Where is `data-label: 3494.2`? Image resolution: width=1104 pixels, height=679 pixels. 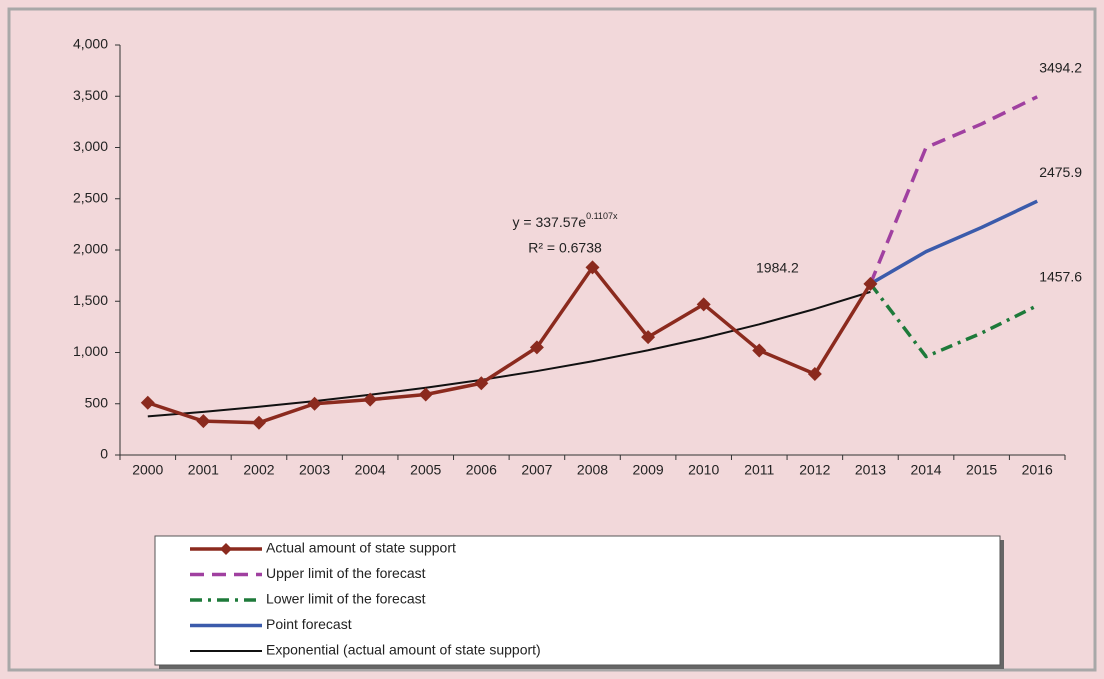
data-label: 3494.2 is located at coordinates (1060, 68).